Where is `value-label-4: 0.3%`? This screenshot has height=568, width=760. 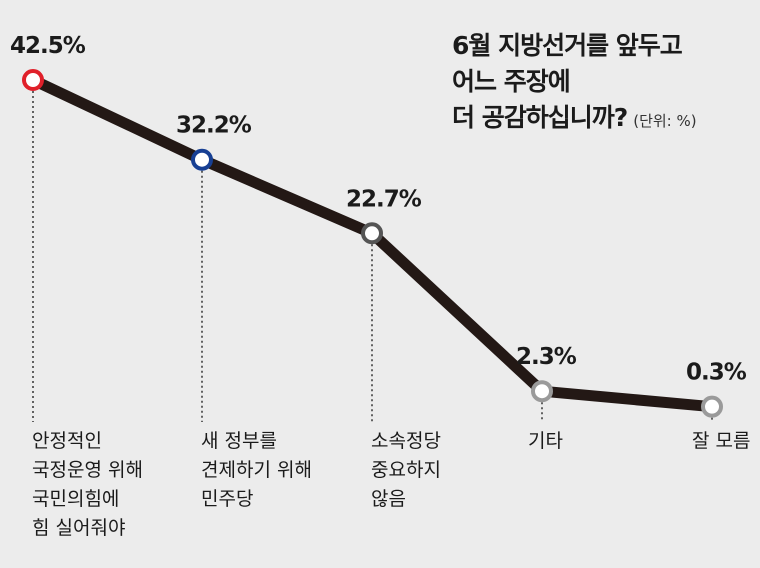 value-label-4: 0.3% is located at coordinates (716, 373).